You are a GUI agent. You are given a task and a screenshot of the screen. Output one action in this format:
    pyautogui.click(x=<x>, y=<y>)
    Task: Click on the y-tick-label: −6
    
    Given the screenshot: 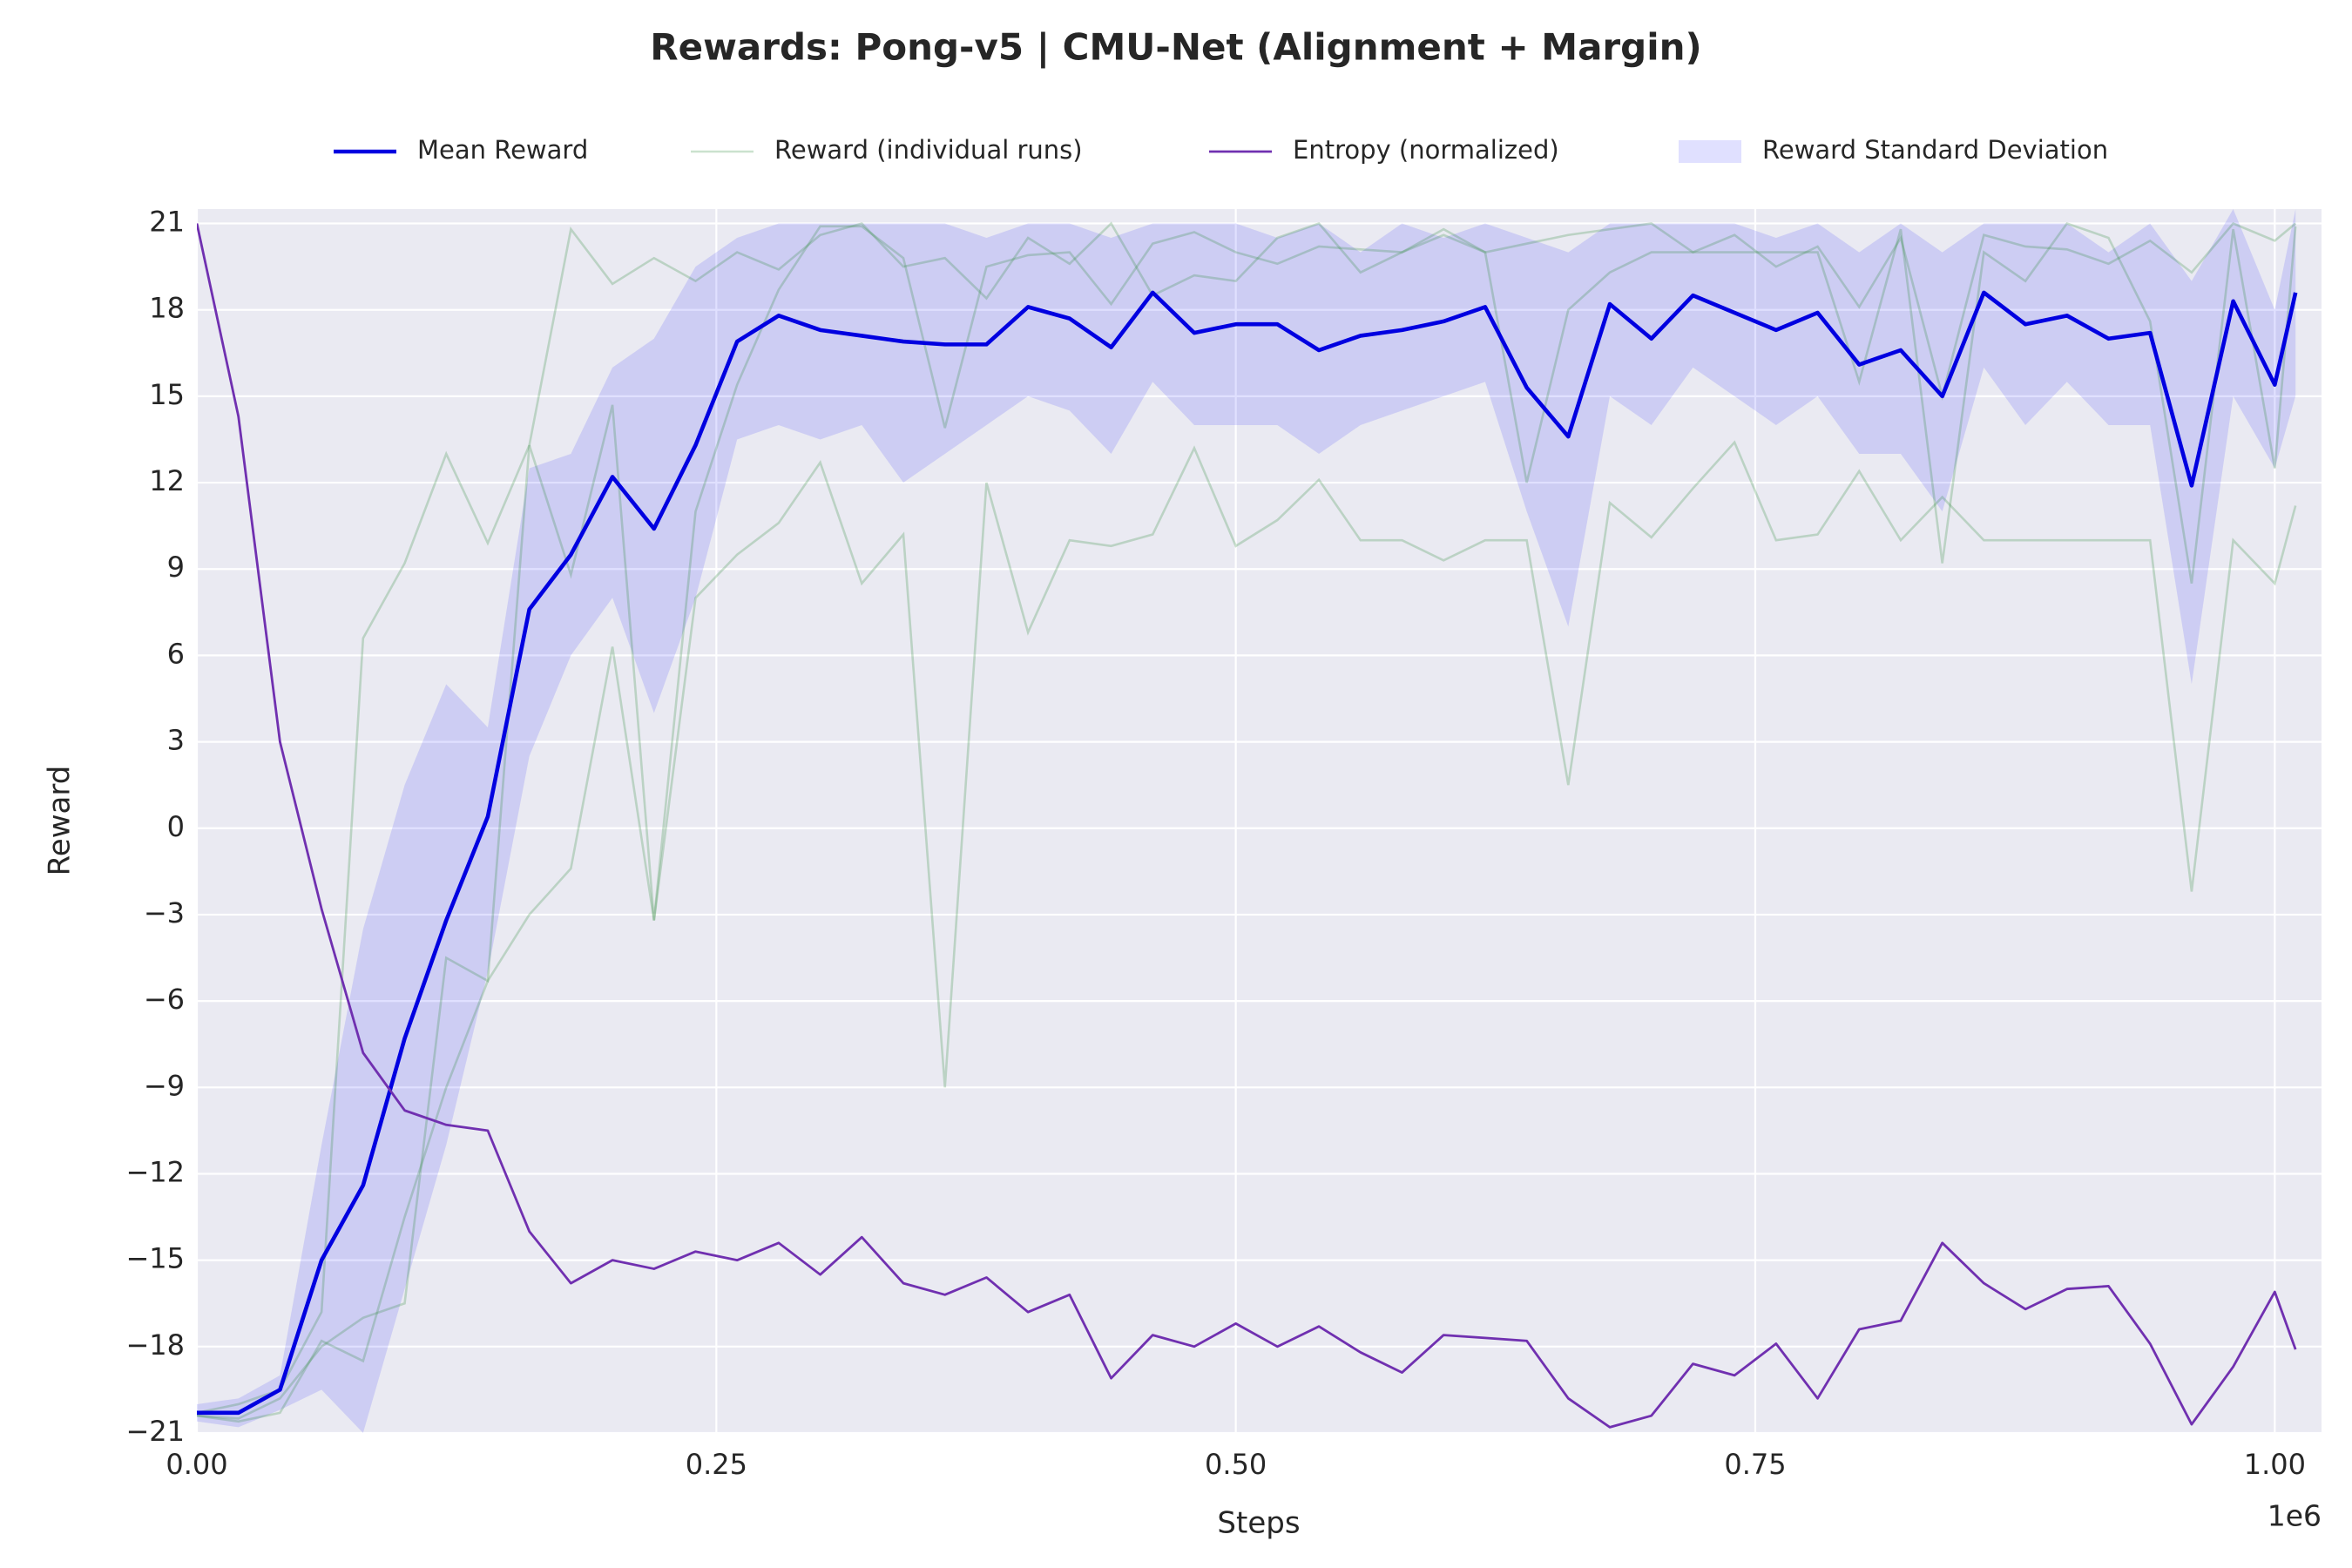 What is the action you would take?
    pyautogui.click(x=164, y=999)
    